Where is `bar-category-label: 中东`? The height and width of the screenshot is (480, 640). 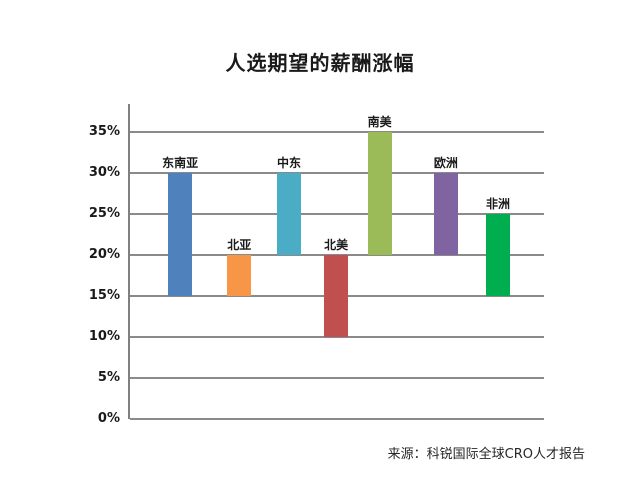
bar-category-label: 中东 is located at coordinates (288, 162).